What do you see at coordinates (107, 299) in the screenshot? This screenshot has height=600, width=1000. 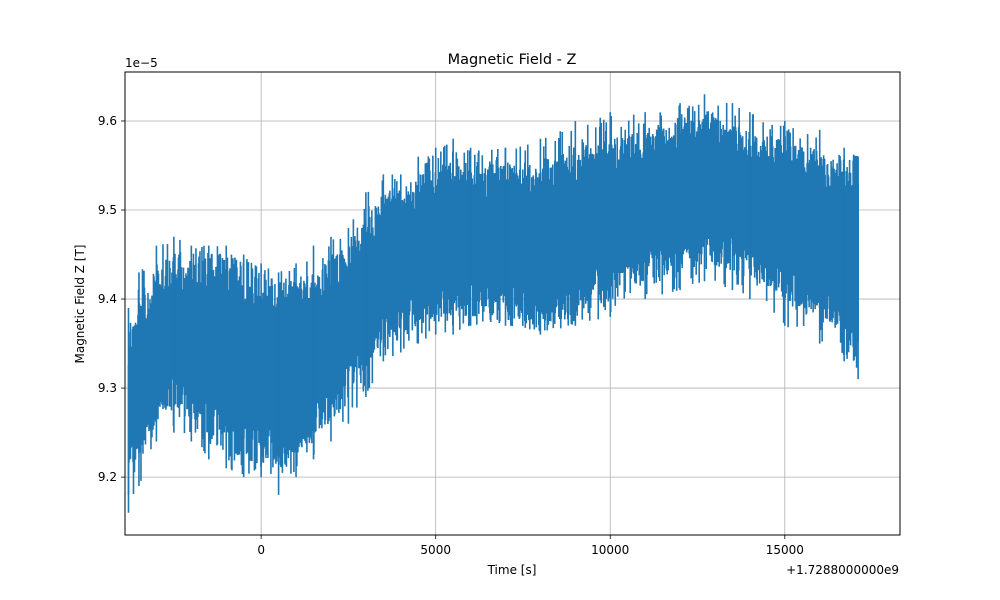 I see `y-tick-label: 9.4` at bounding box center [107, 299].